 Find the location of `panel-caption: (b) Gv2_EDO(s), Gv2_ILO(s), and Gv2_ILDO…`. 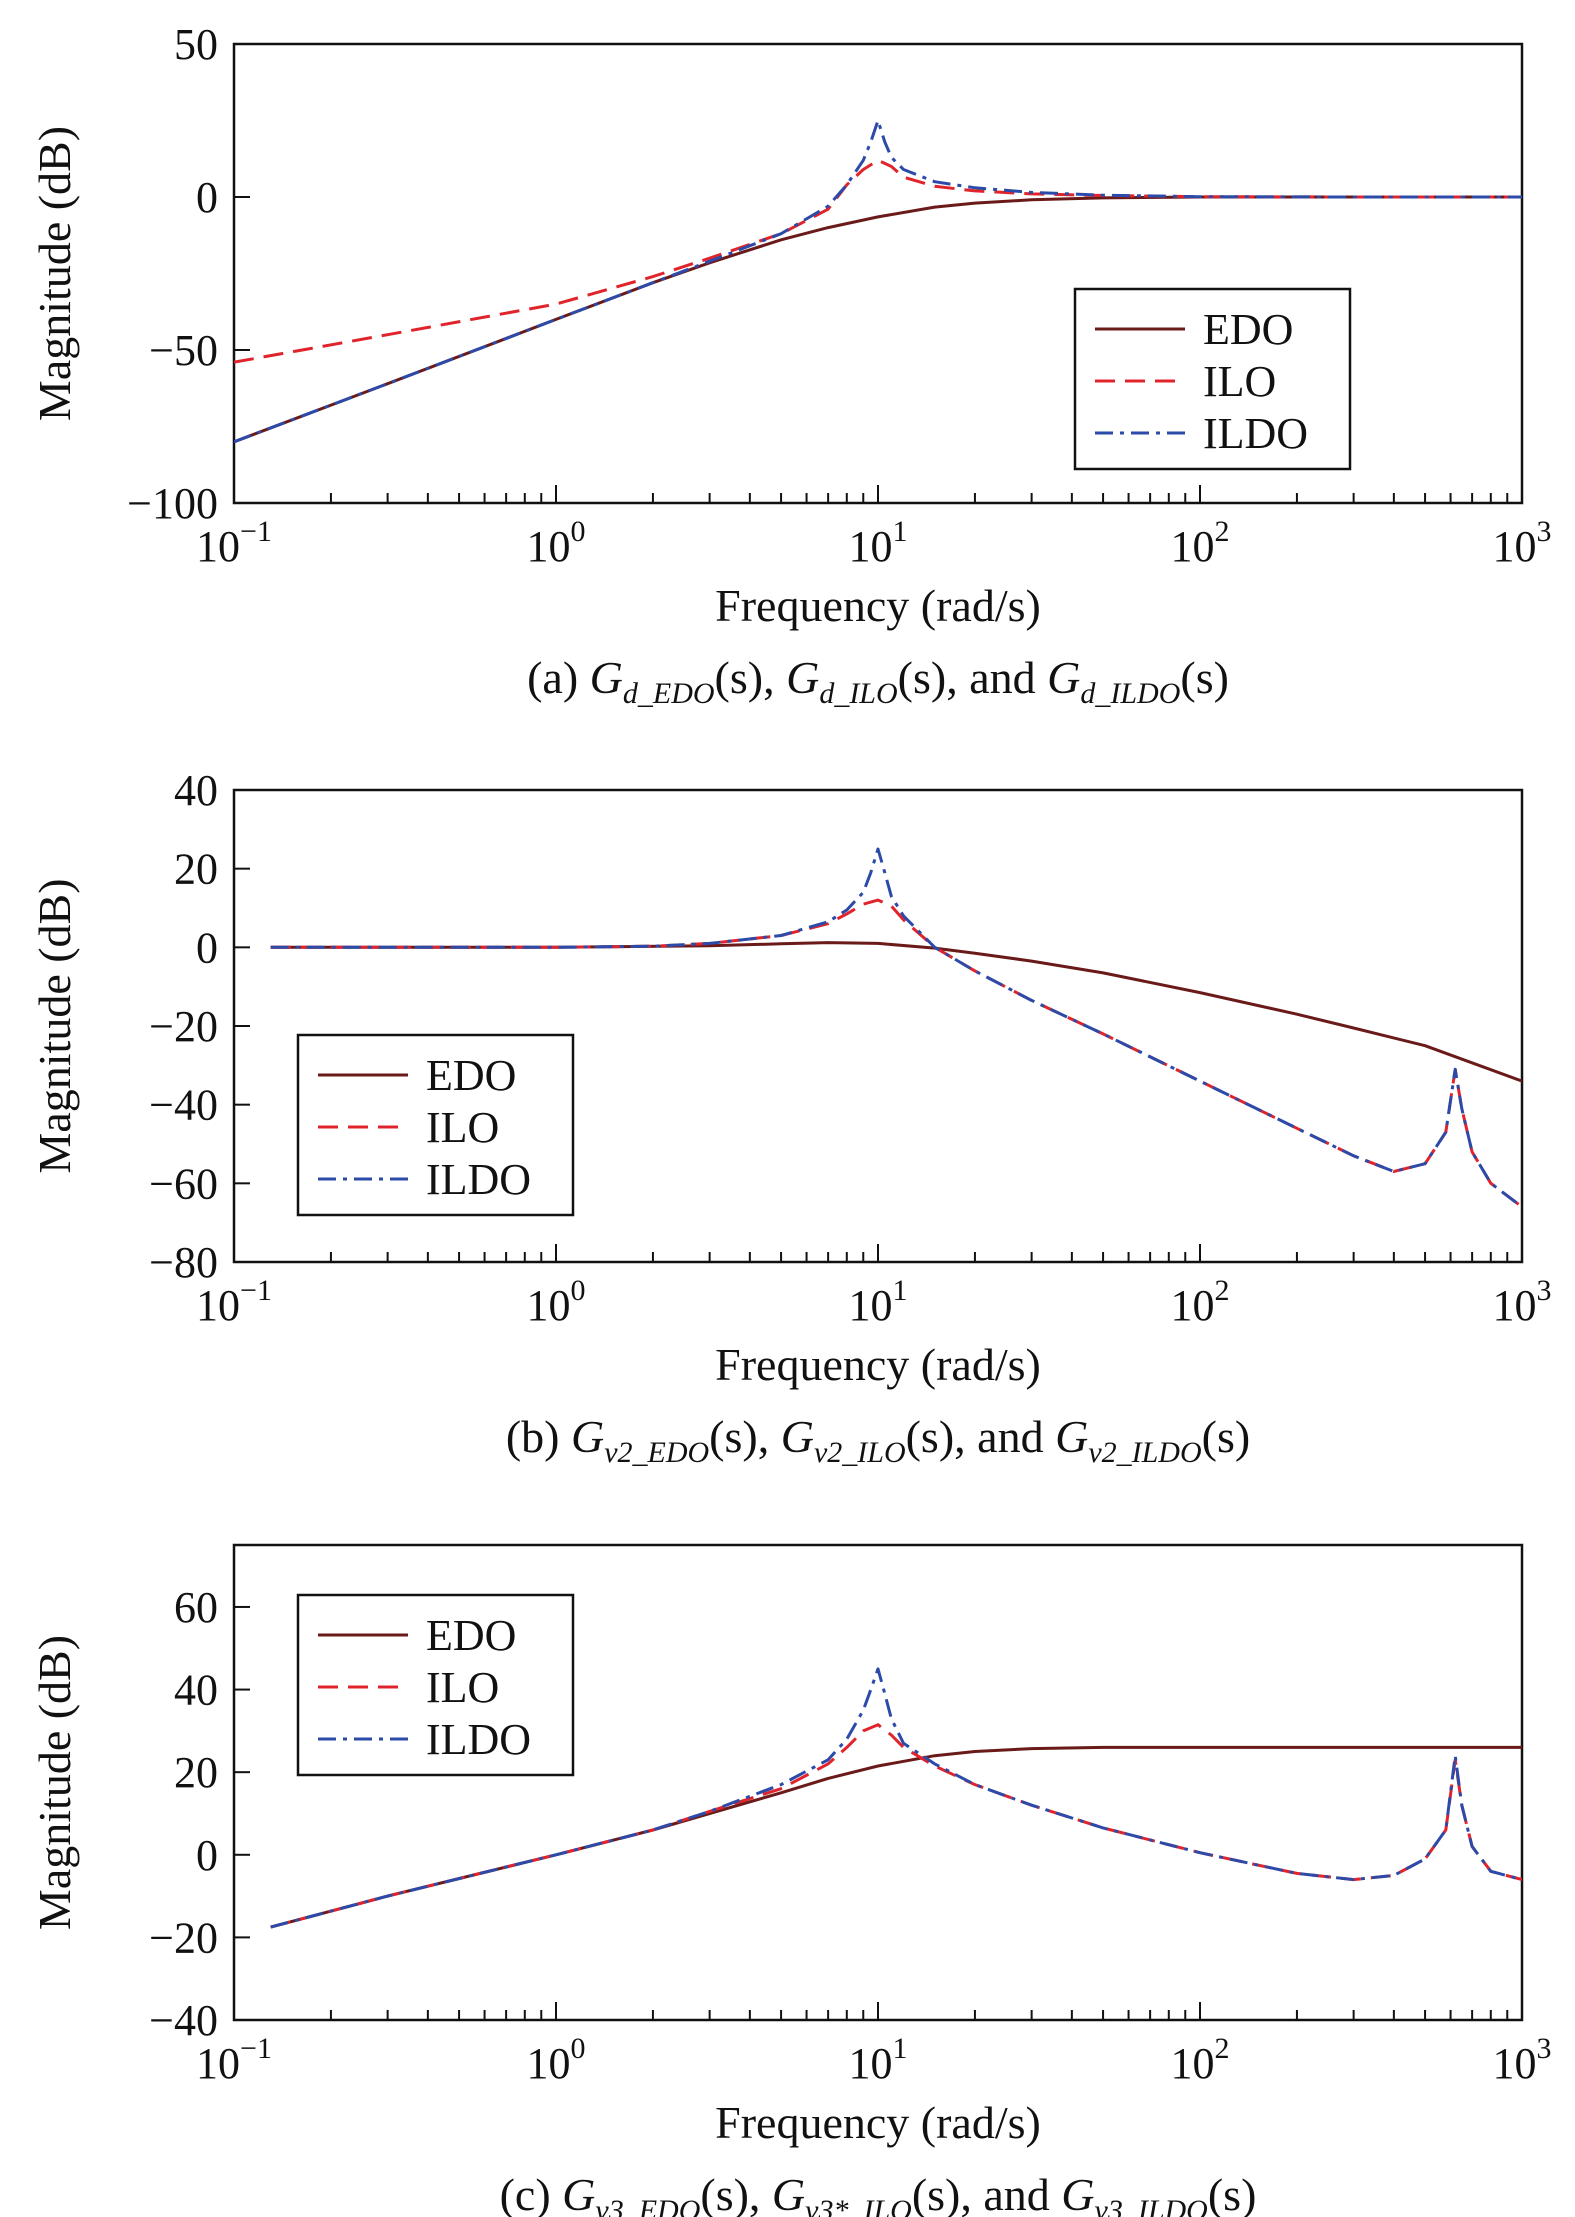

panel-caption: (b) Gv2_EDO(s), Gv2_ILO(s), and Gv2_ILDO… is located at coordinates (878, 1440).